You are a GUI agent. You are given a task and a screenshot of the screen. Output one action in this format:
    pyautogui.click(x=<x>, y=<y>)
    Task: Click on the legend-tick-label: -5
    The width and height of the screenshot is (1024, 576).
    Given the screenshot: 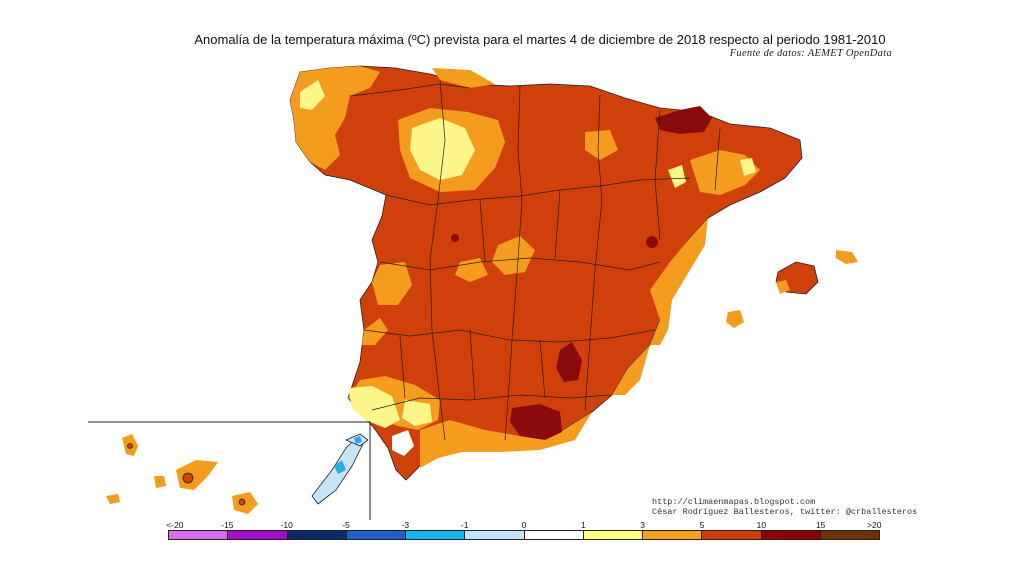 What is the action you would take?
    pyautogui.click(x=346, y=525)
    